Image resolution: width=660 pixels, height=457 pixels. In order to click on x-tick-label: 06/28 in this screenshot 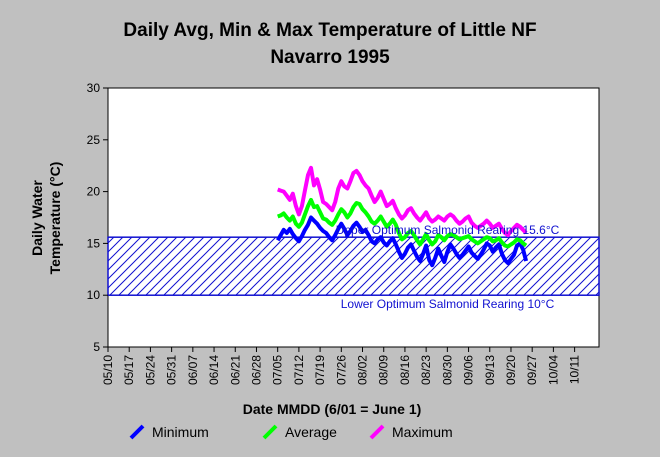, I will do `click(256, 370)`.